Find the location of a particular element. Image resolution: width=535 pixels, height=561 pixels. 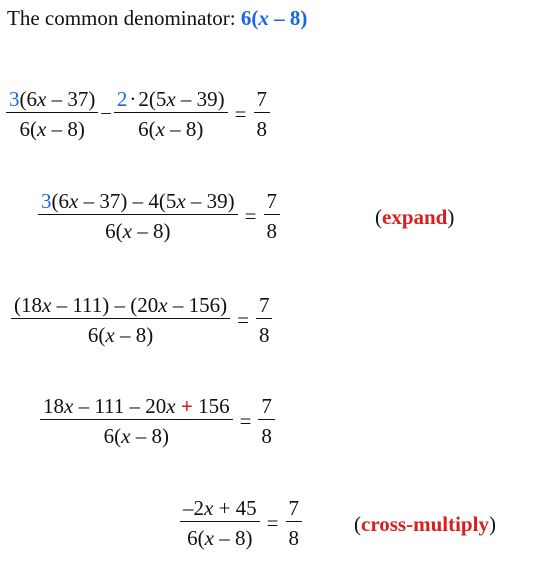

note-word: expand is located at coordinates (415, 217).